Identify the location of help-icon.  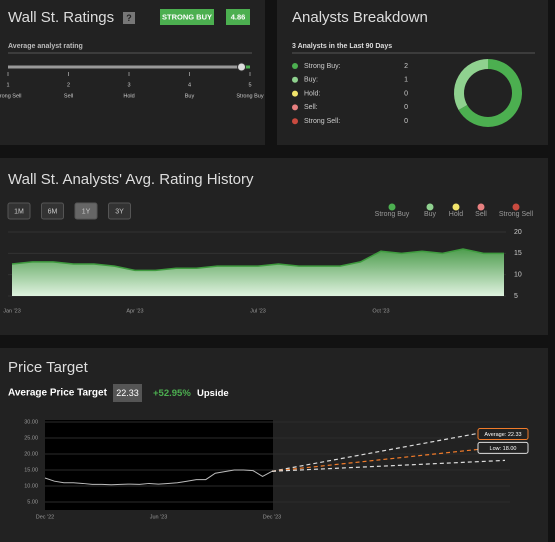
(129, 18).